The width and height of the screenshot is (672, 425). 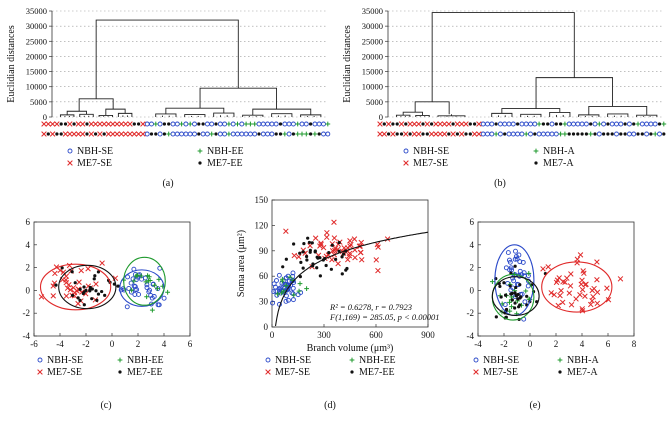 What do you see at coordinates (377, 360) in the screenshot?
I see `legend-label-nbh-ee: NBH-EE` at bounding box center [377, 360].